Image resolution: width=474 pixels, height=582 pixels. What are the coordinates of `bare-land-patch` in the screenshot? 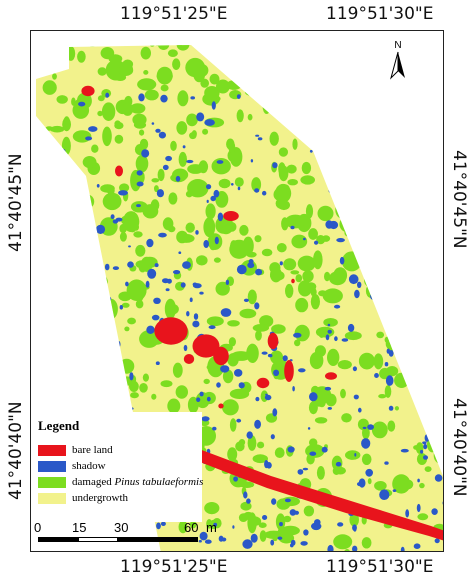 It's located at (189, 359).